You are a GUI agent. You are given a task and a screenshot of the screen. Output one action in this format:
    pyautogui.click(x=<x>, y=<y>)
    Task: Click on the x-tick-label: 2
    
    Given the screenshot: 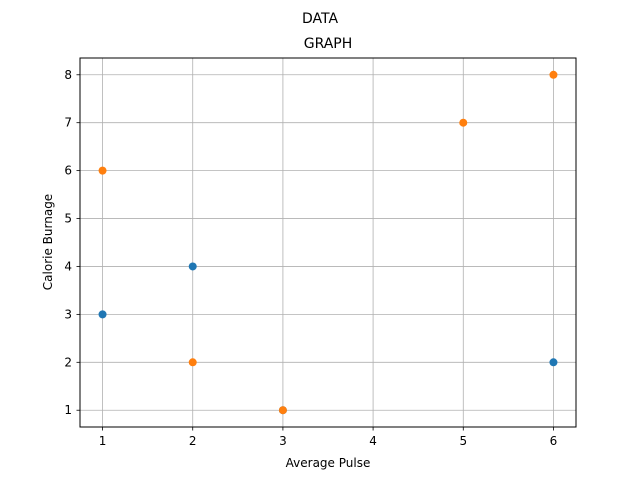 What is the action you would take?
    pyautogui.click(x=193, y=441)
    